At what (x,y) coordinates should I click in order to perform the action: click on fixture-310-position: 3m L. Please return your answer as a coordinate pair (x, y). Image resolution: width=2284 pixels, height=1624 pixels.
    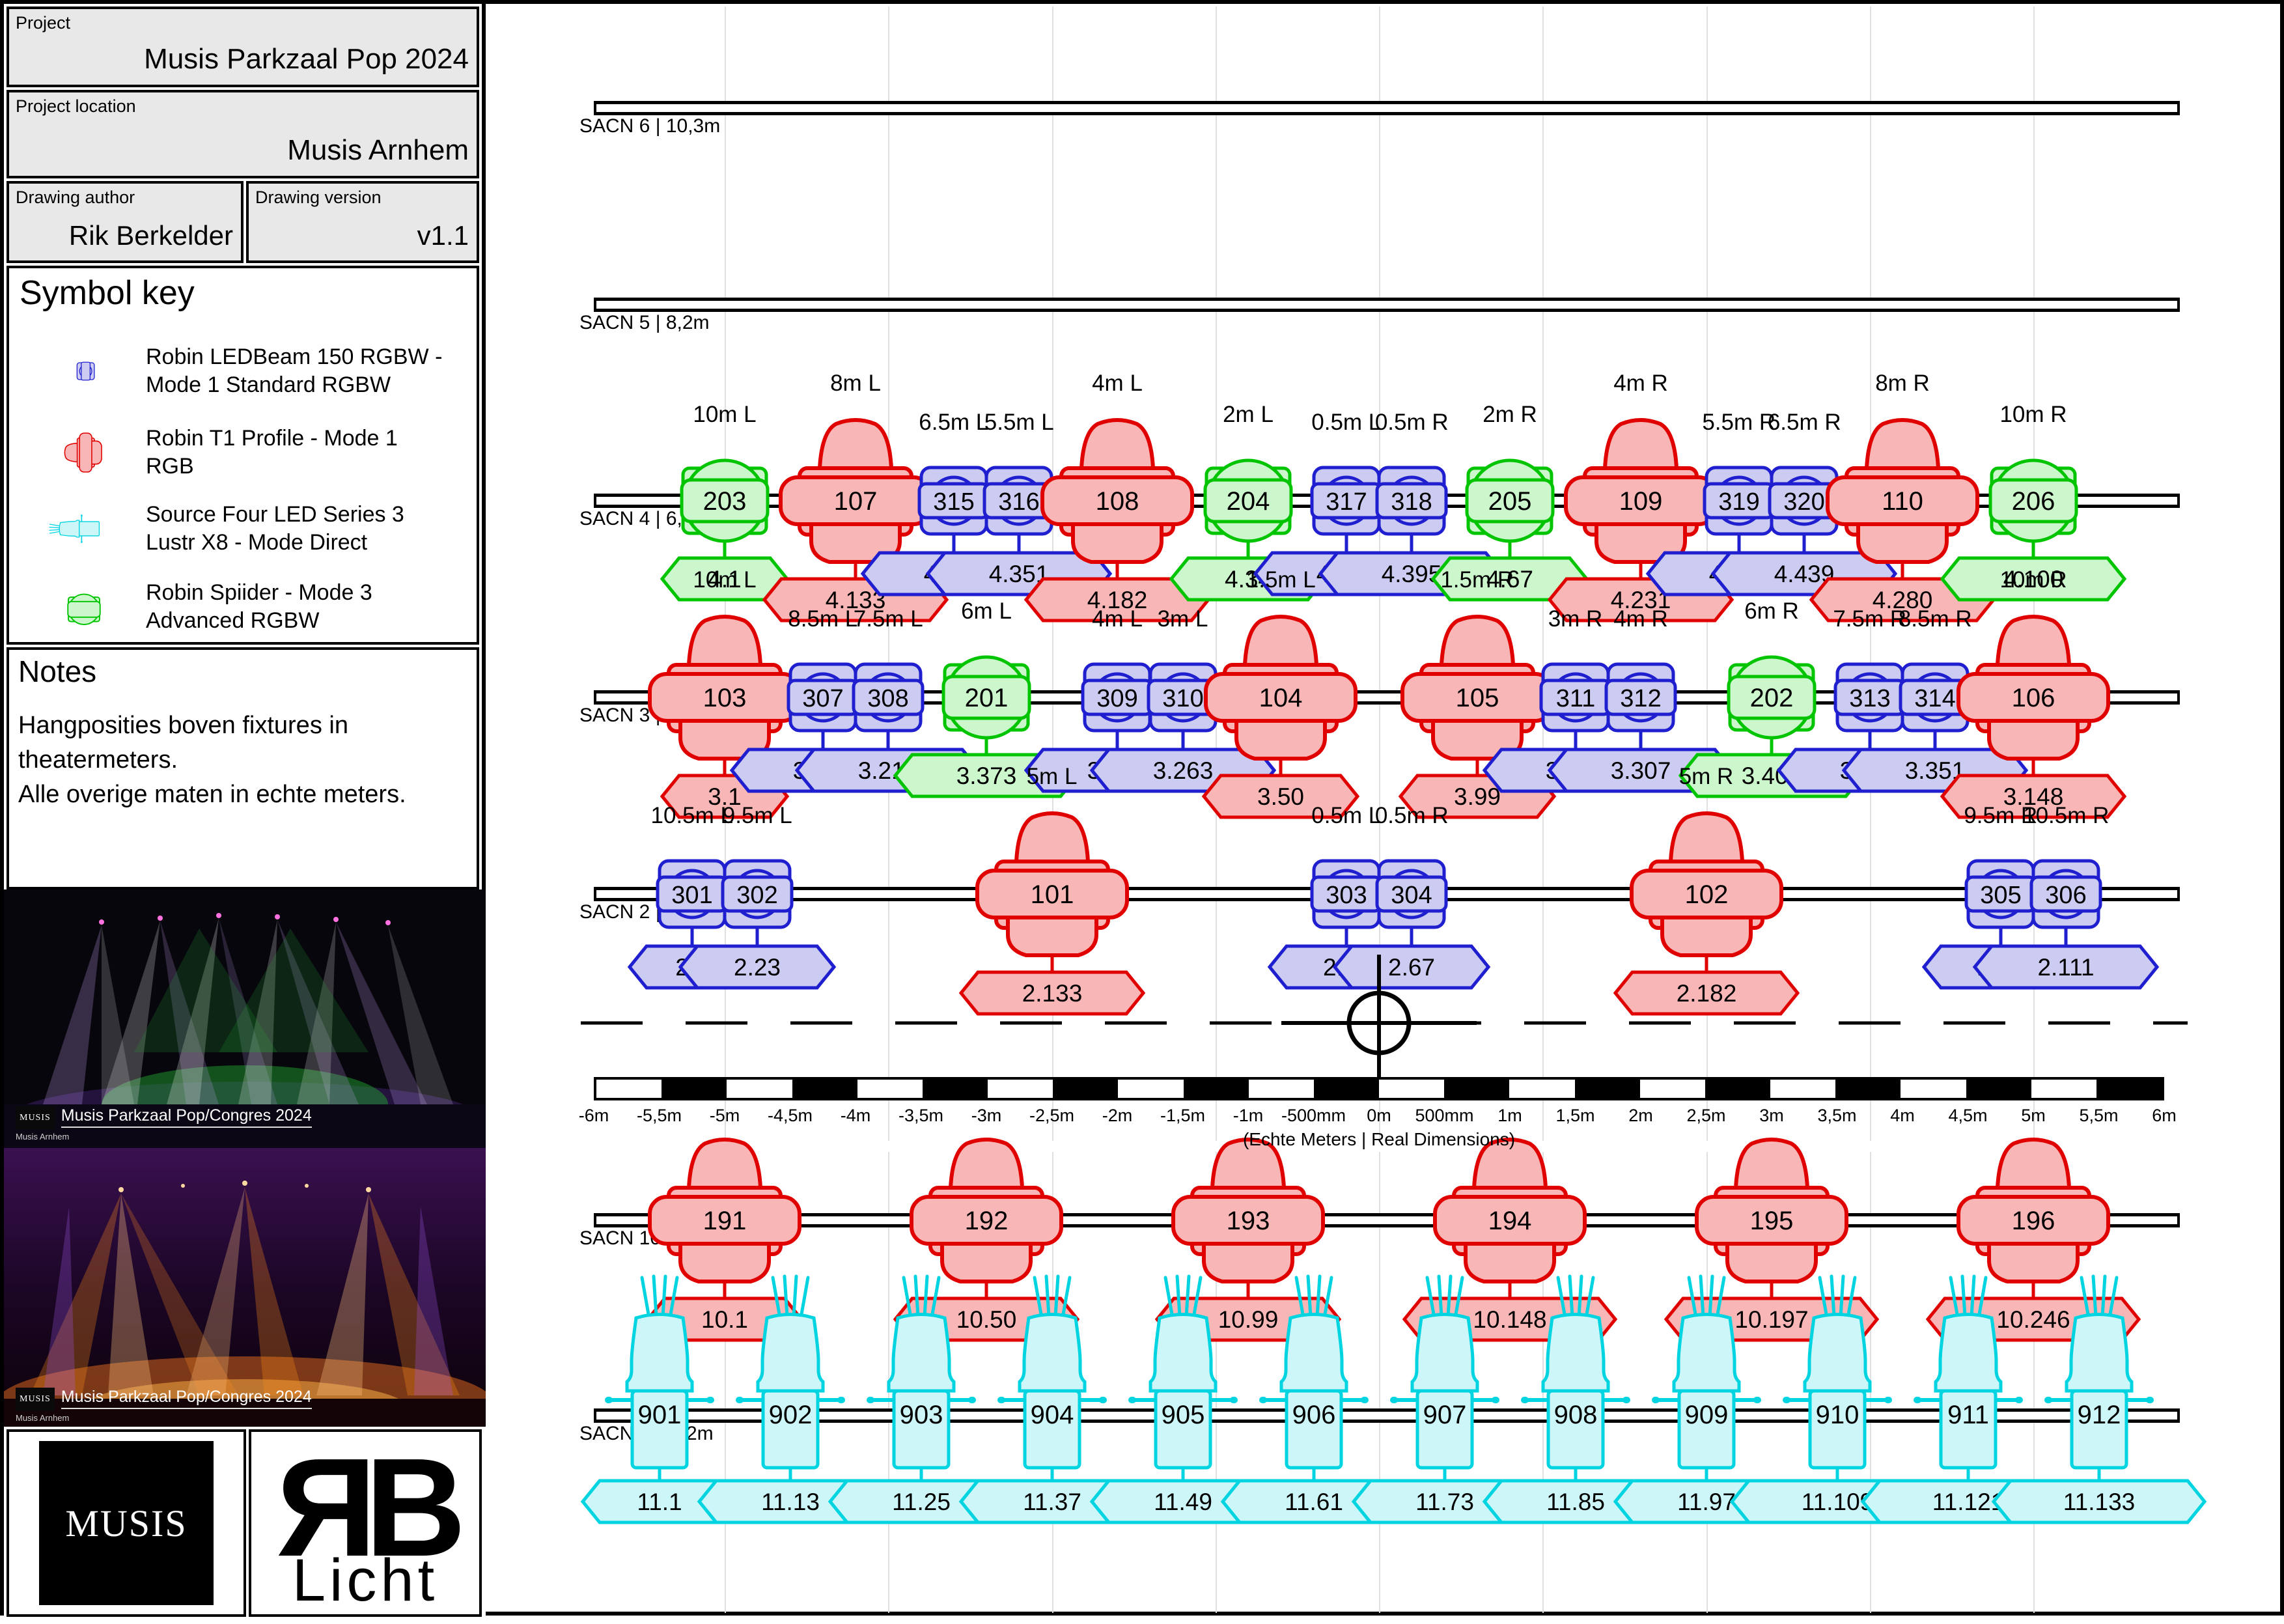
    Looking at the image, I should click on (1182, 619).